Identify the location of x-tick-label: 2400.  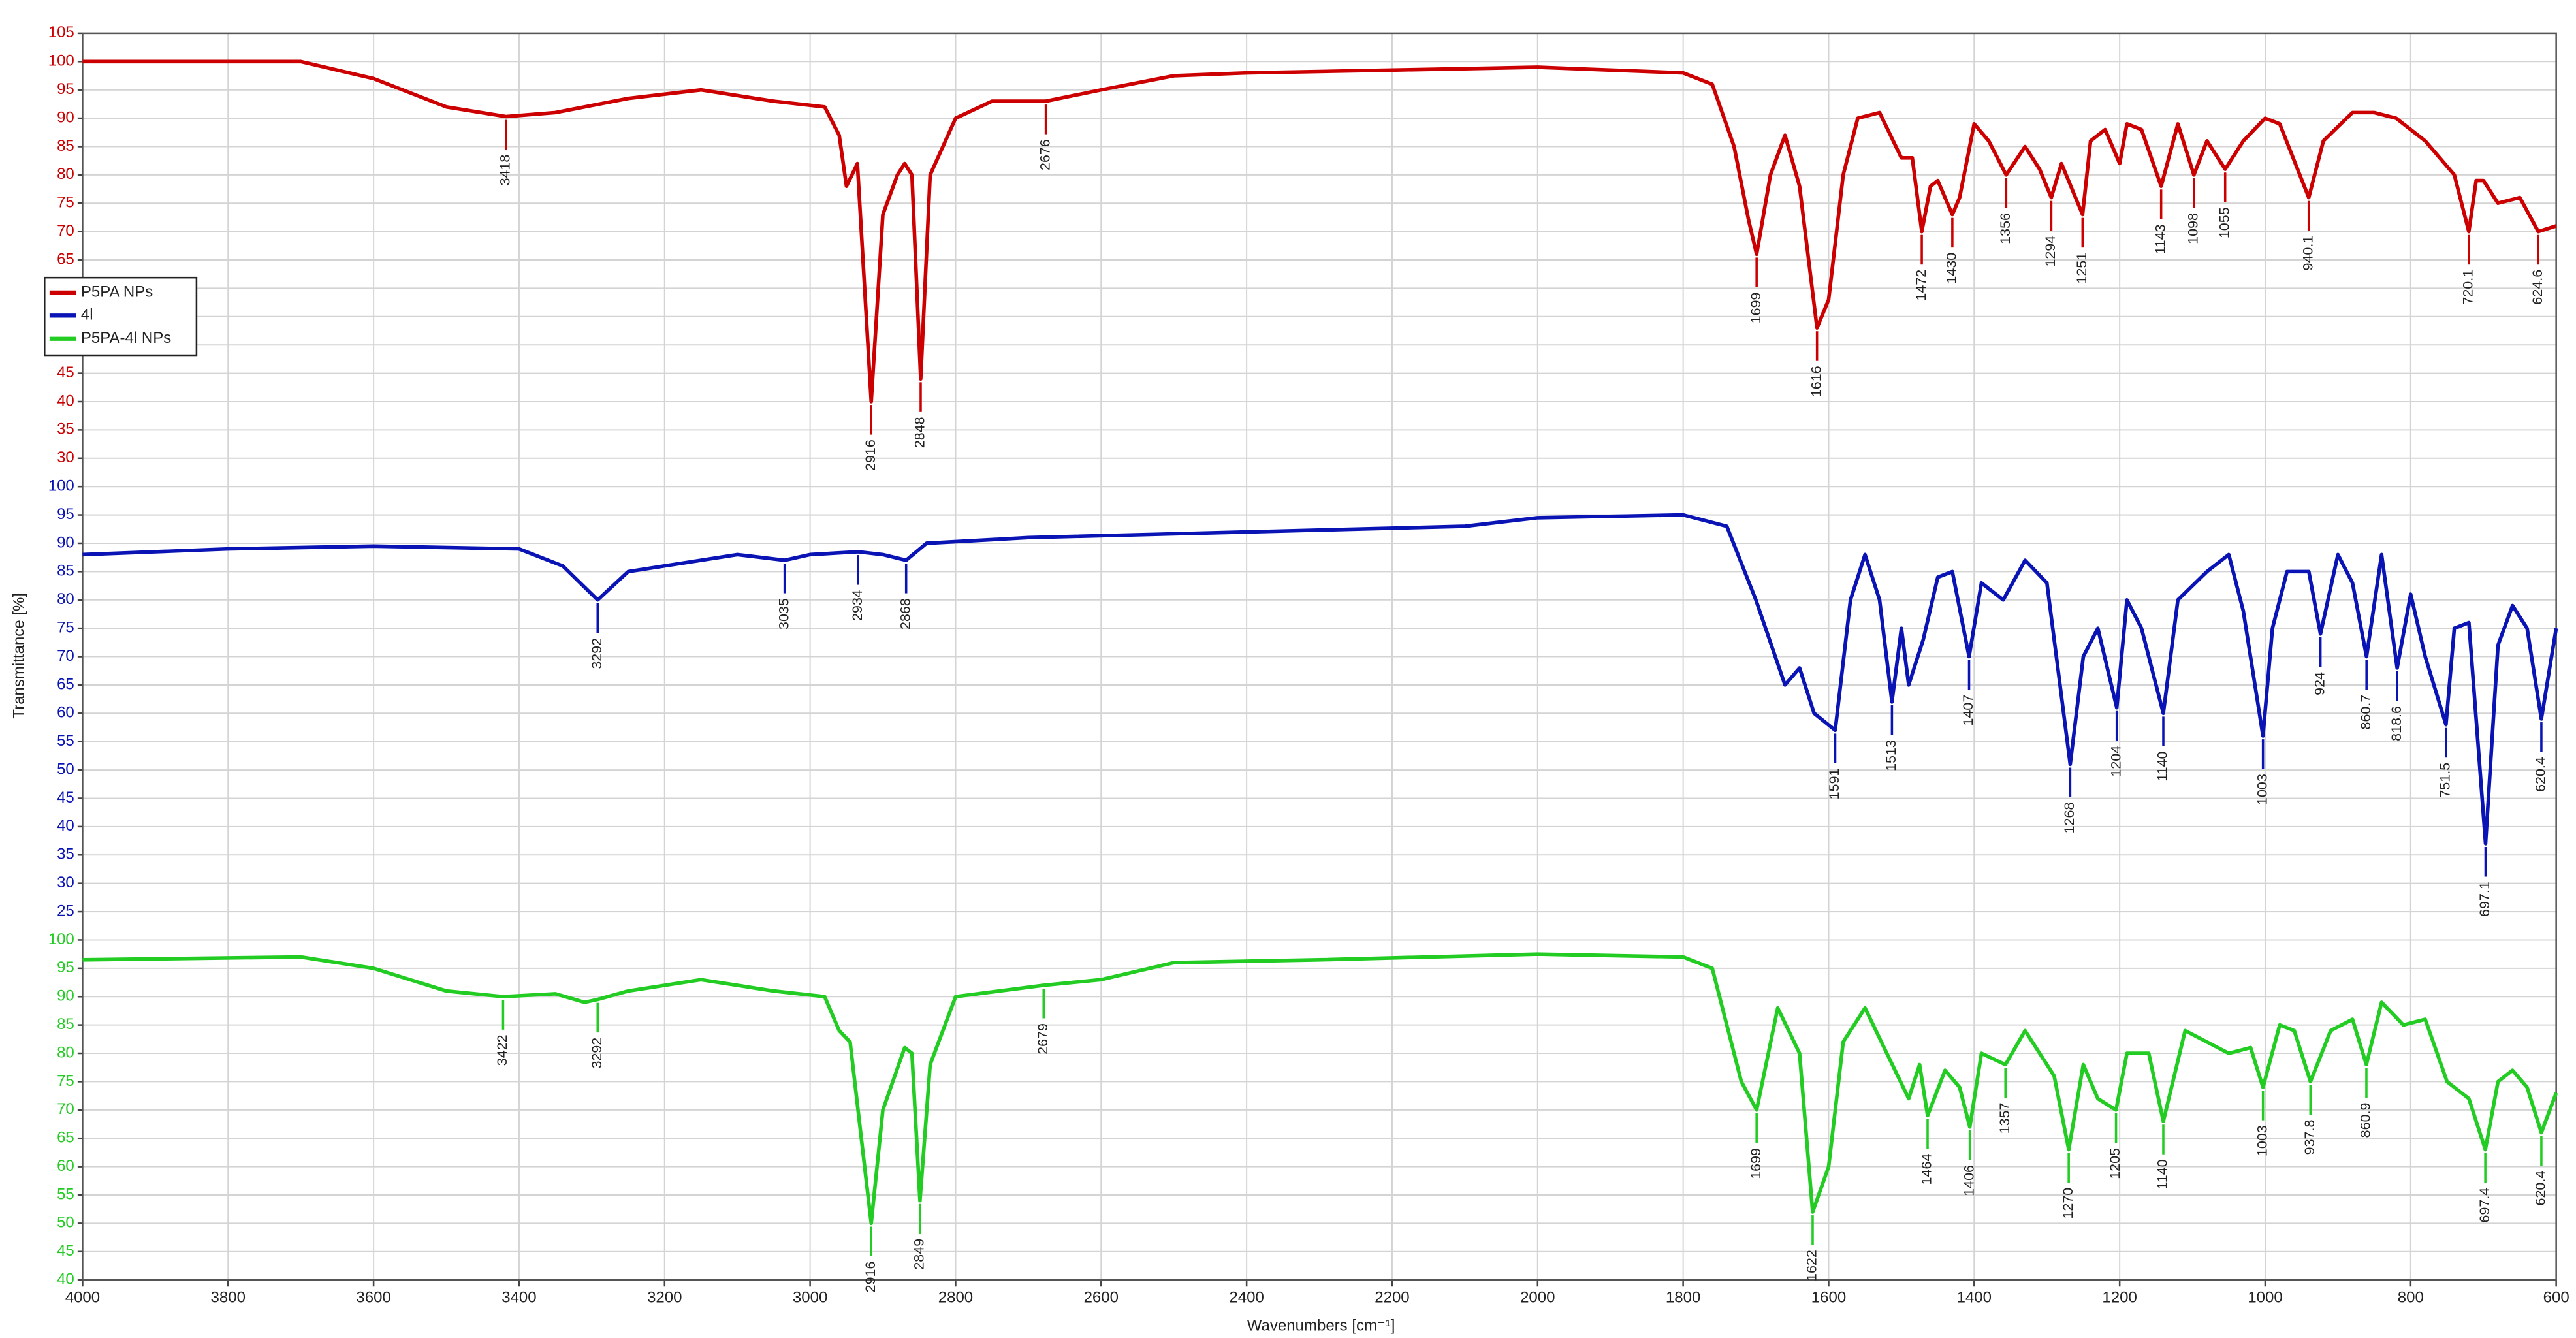
(1246, 1297).